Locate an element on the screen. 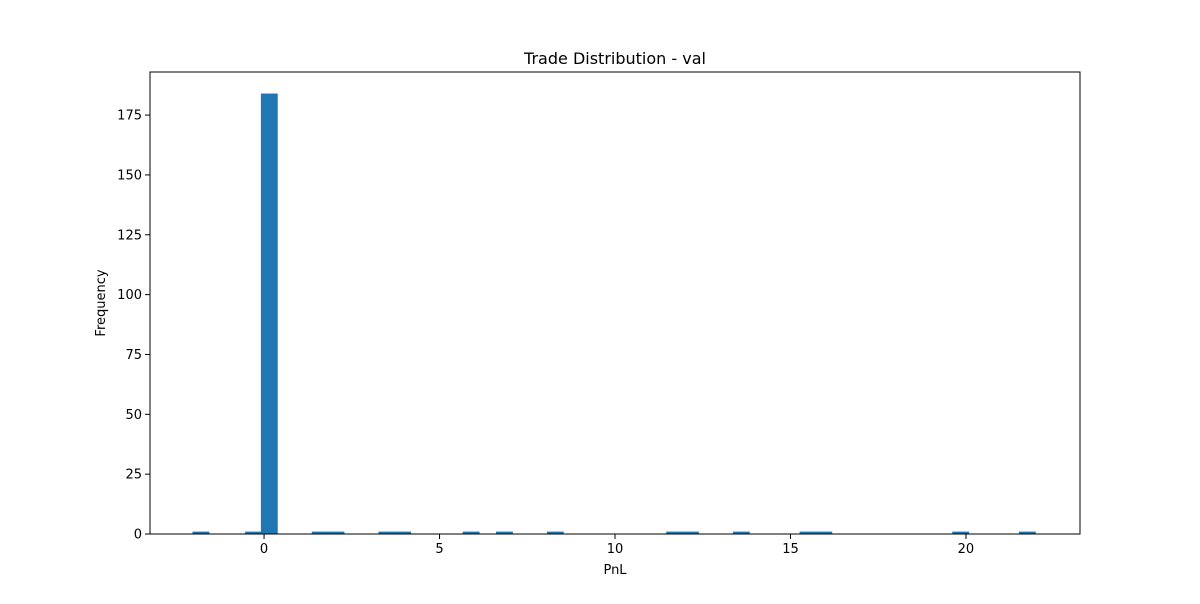 This screenshot has width=1200, height=604. y-tick-label-1: 25 is located at coordinates (133, 475).